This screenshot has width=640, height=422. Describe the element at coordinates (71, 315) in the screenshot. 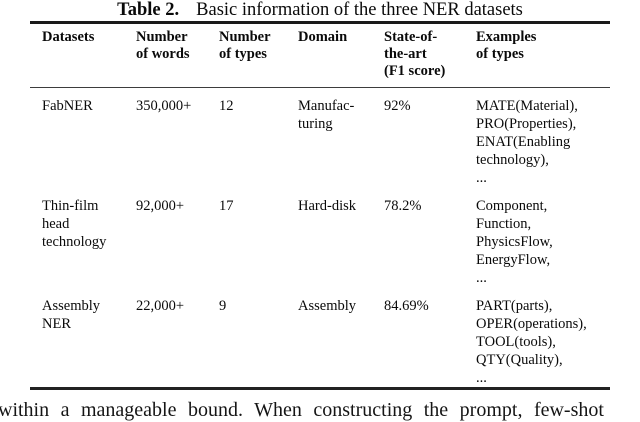

I see `cell-dataset-name: Assembly NER` at that location.